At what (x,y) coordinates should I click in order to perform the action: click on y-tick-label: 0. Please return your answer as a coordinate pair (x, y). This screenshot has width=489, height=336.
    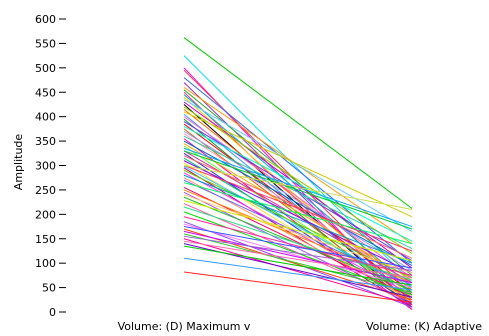
    Looking at the image, I should click on (52, 312).